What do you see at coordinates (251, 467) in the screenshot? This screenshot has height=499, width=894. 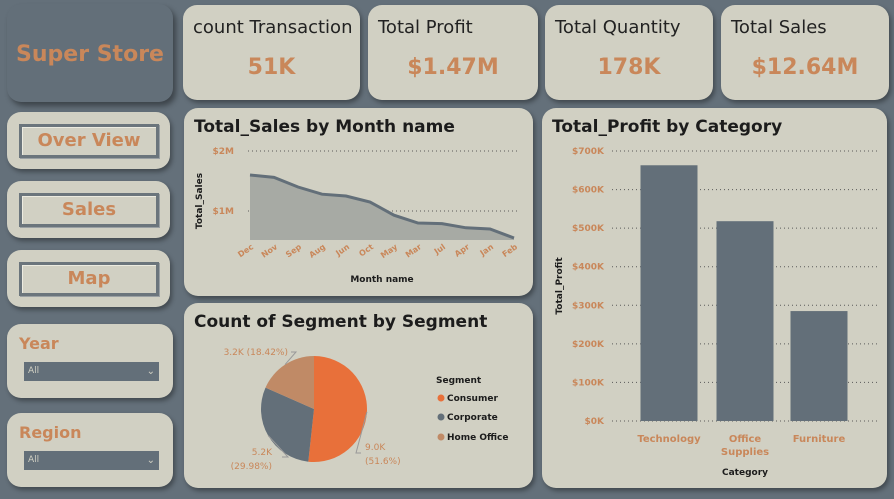 I see `pie-label-corporate-pct: (29.98%)` at bounding box center [251, 467].